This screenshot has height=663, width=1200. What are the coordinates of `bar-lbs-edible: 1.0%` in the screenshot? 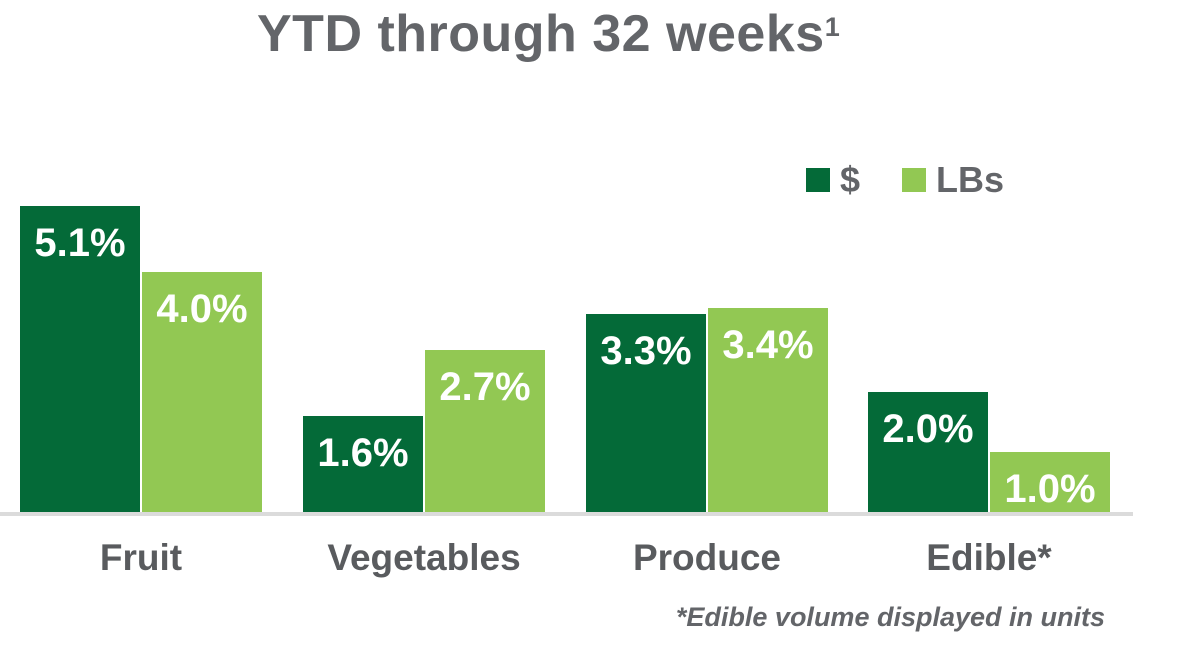 It's located at (1050, 482).